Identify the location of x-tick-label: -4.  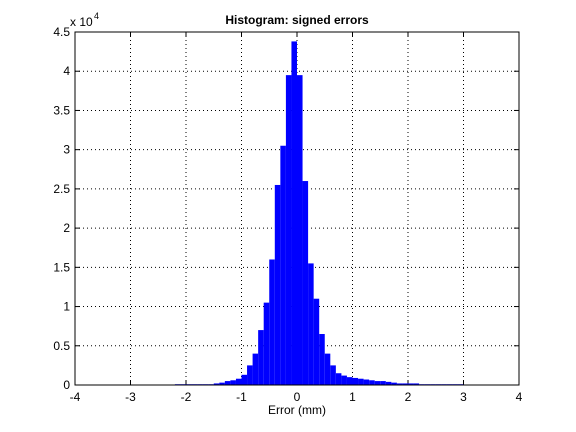
(75, 397).